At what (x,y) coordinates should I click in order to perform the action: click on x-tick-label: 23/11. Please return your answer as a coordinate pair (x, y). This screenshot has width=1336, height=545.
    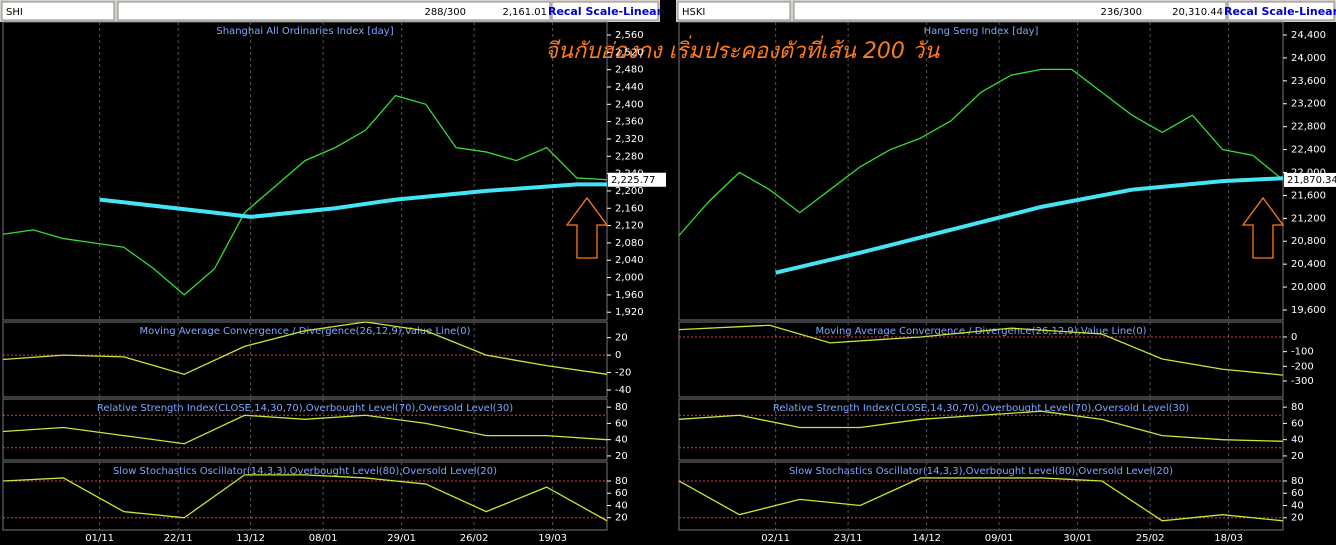
    Looking at the image, I should click on (848, 538).